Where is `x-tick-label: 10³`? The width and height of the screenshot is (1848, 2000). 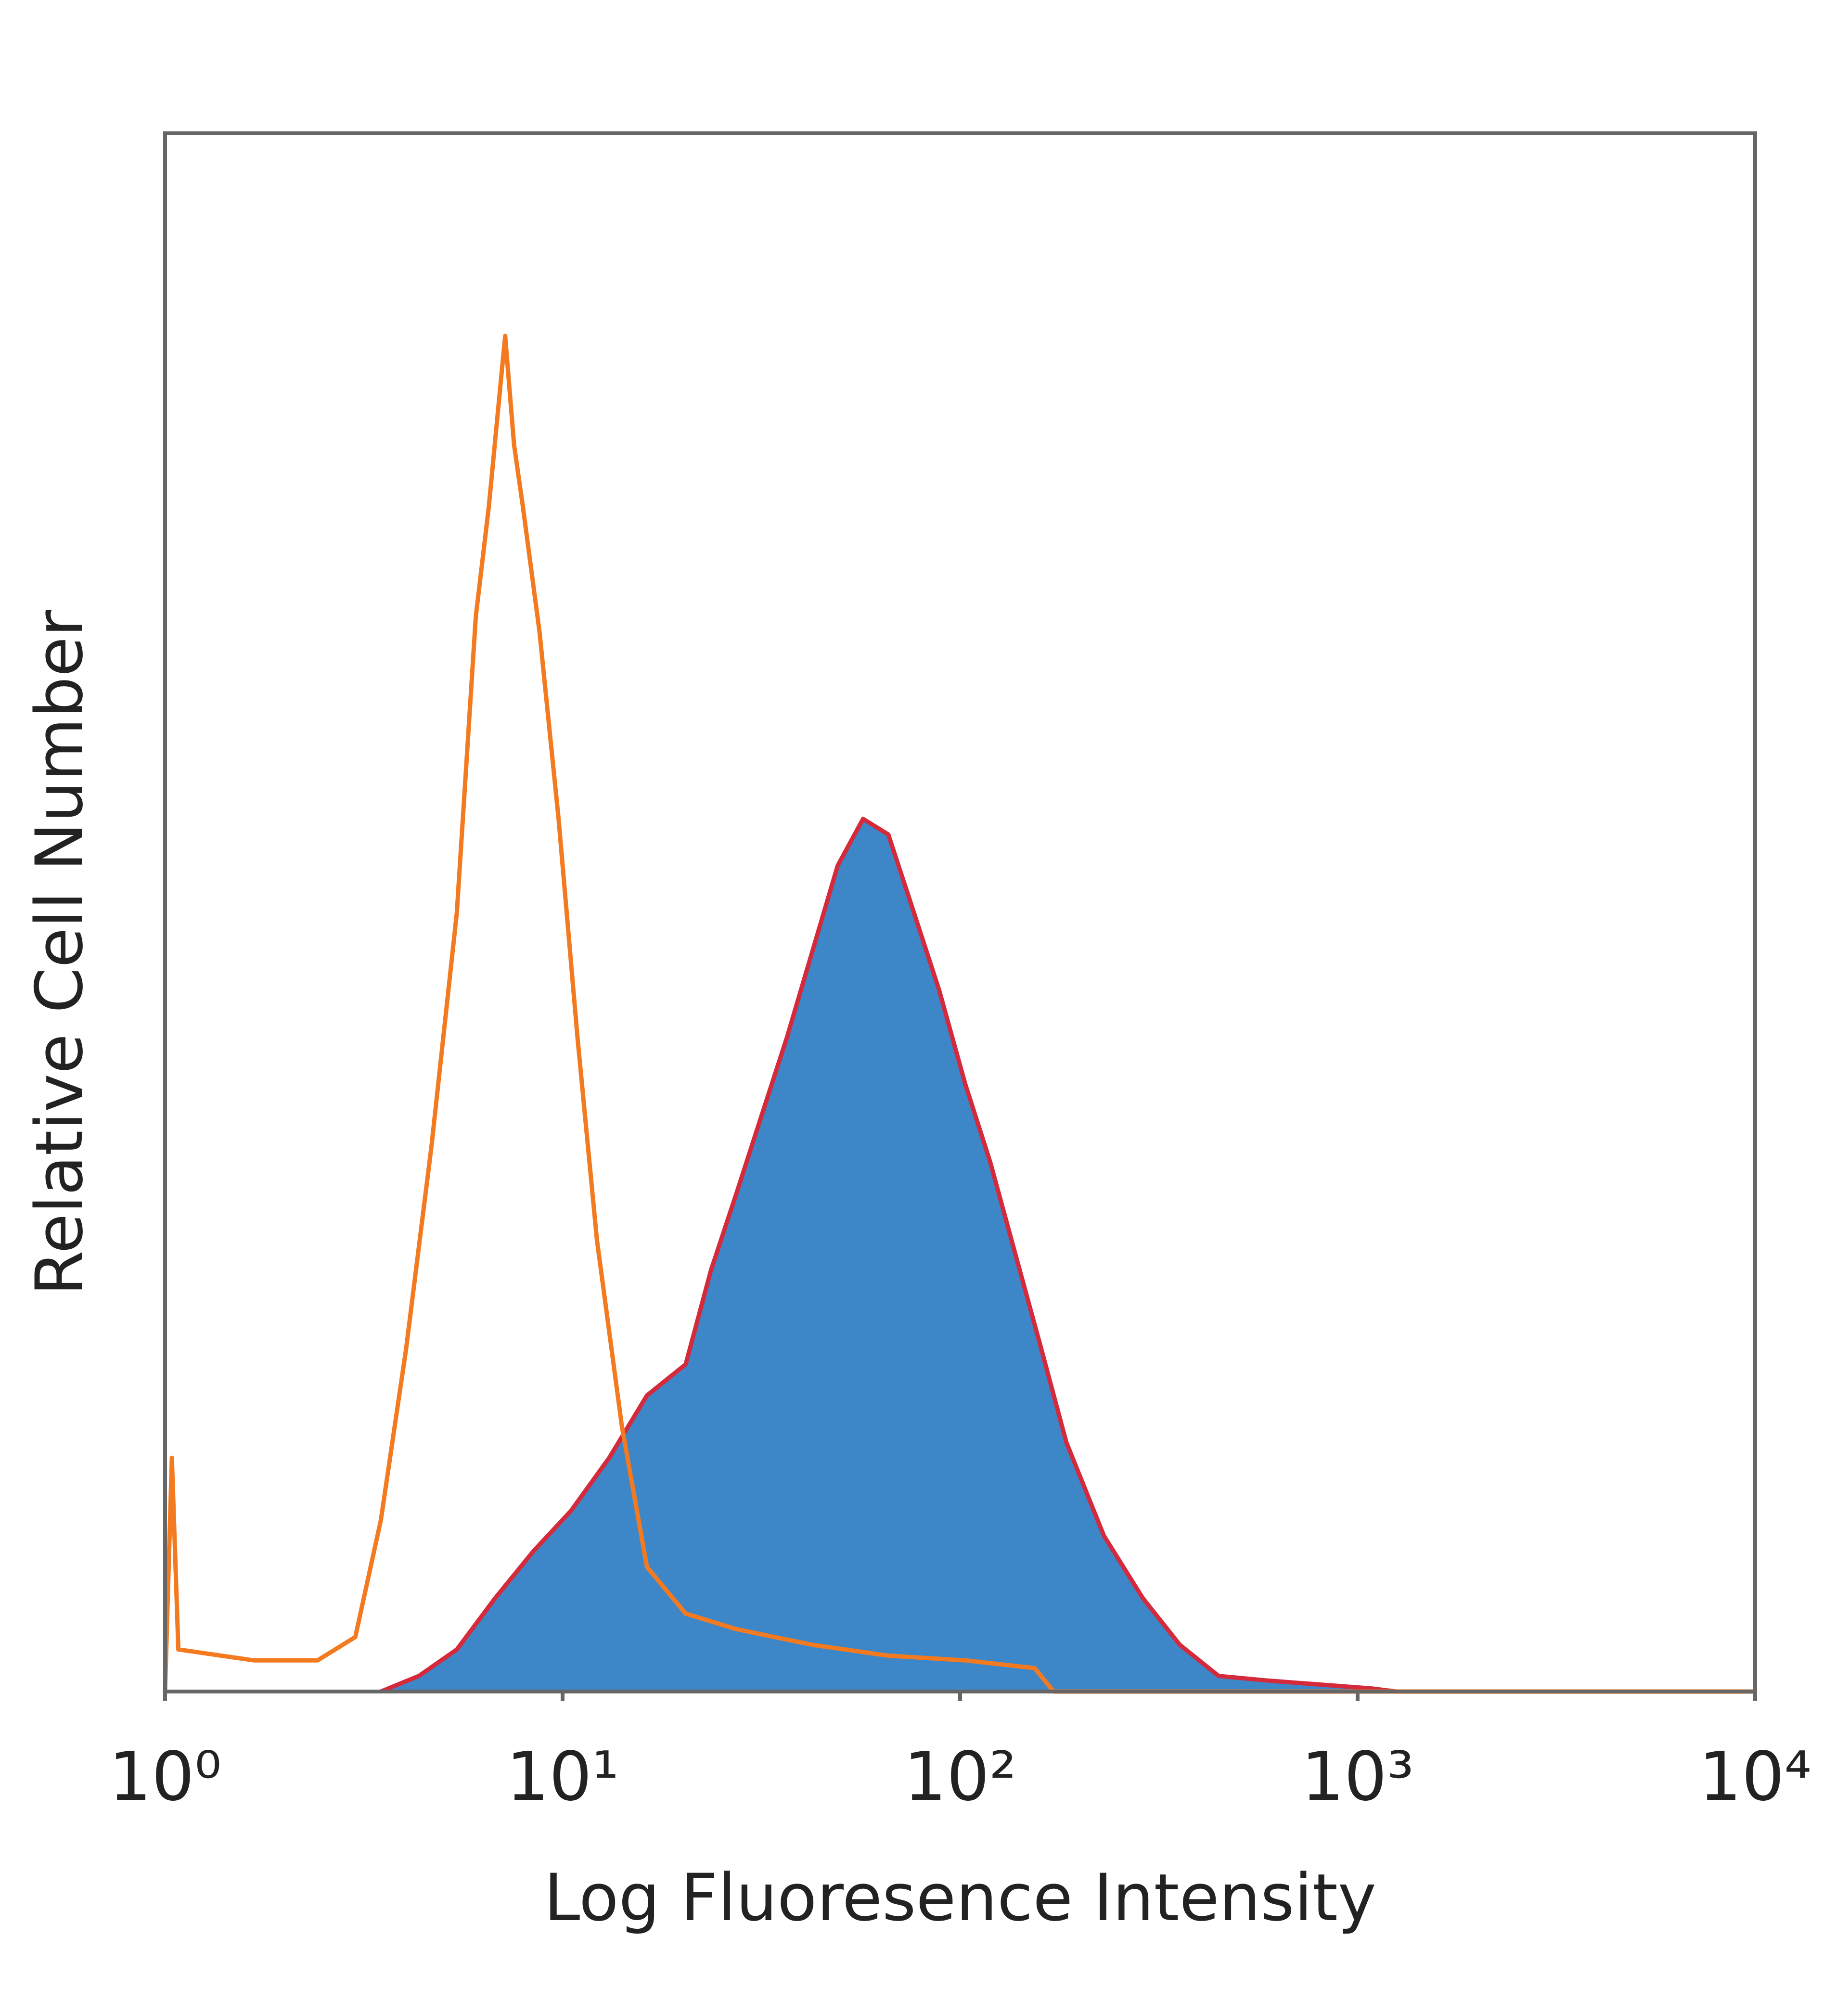
x-tick-label: 10³ is located at coordinates (1357, 1777).